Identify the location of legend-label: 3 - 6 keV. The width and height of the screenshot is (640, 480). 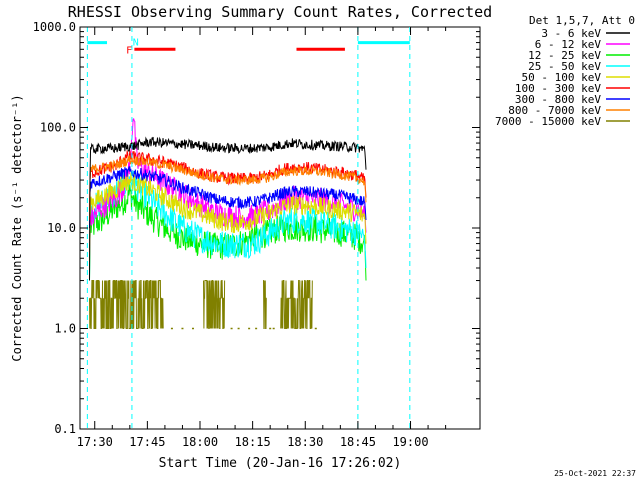
(571, 33).